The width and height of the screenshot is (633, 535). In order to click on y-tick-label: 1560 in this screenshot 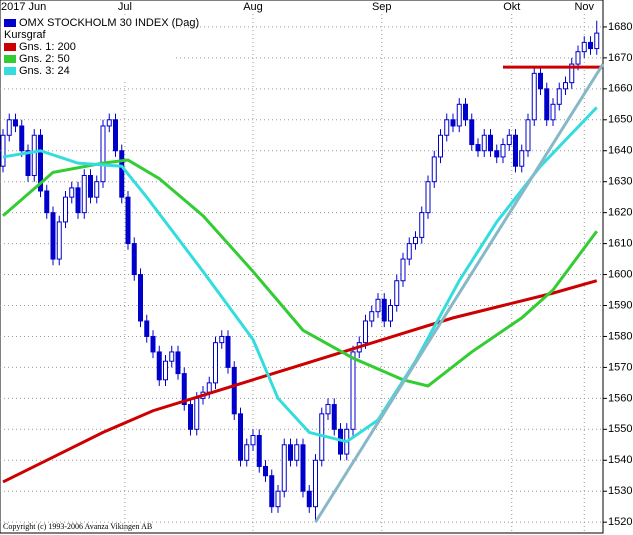, I will do `click(620, 398)`.